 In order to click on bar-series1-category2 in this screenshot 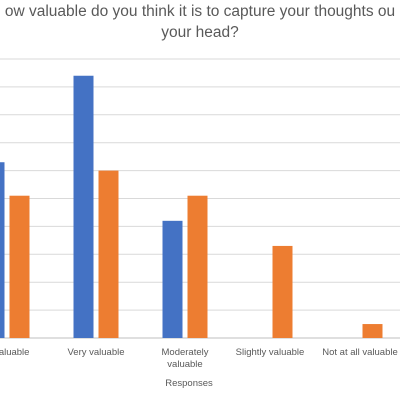, I will do `click(83, 207)`.